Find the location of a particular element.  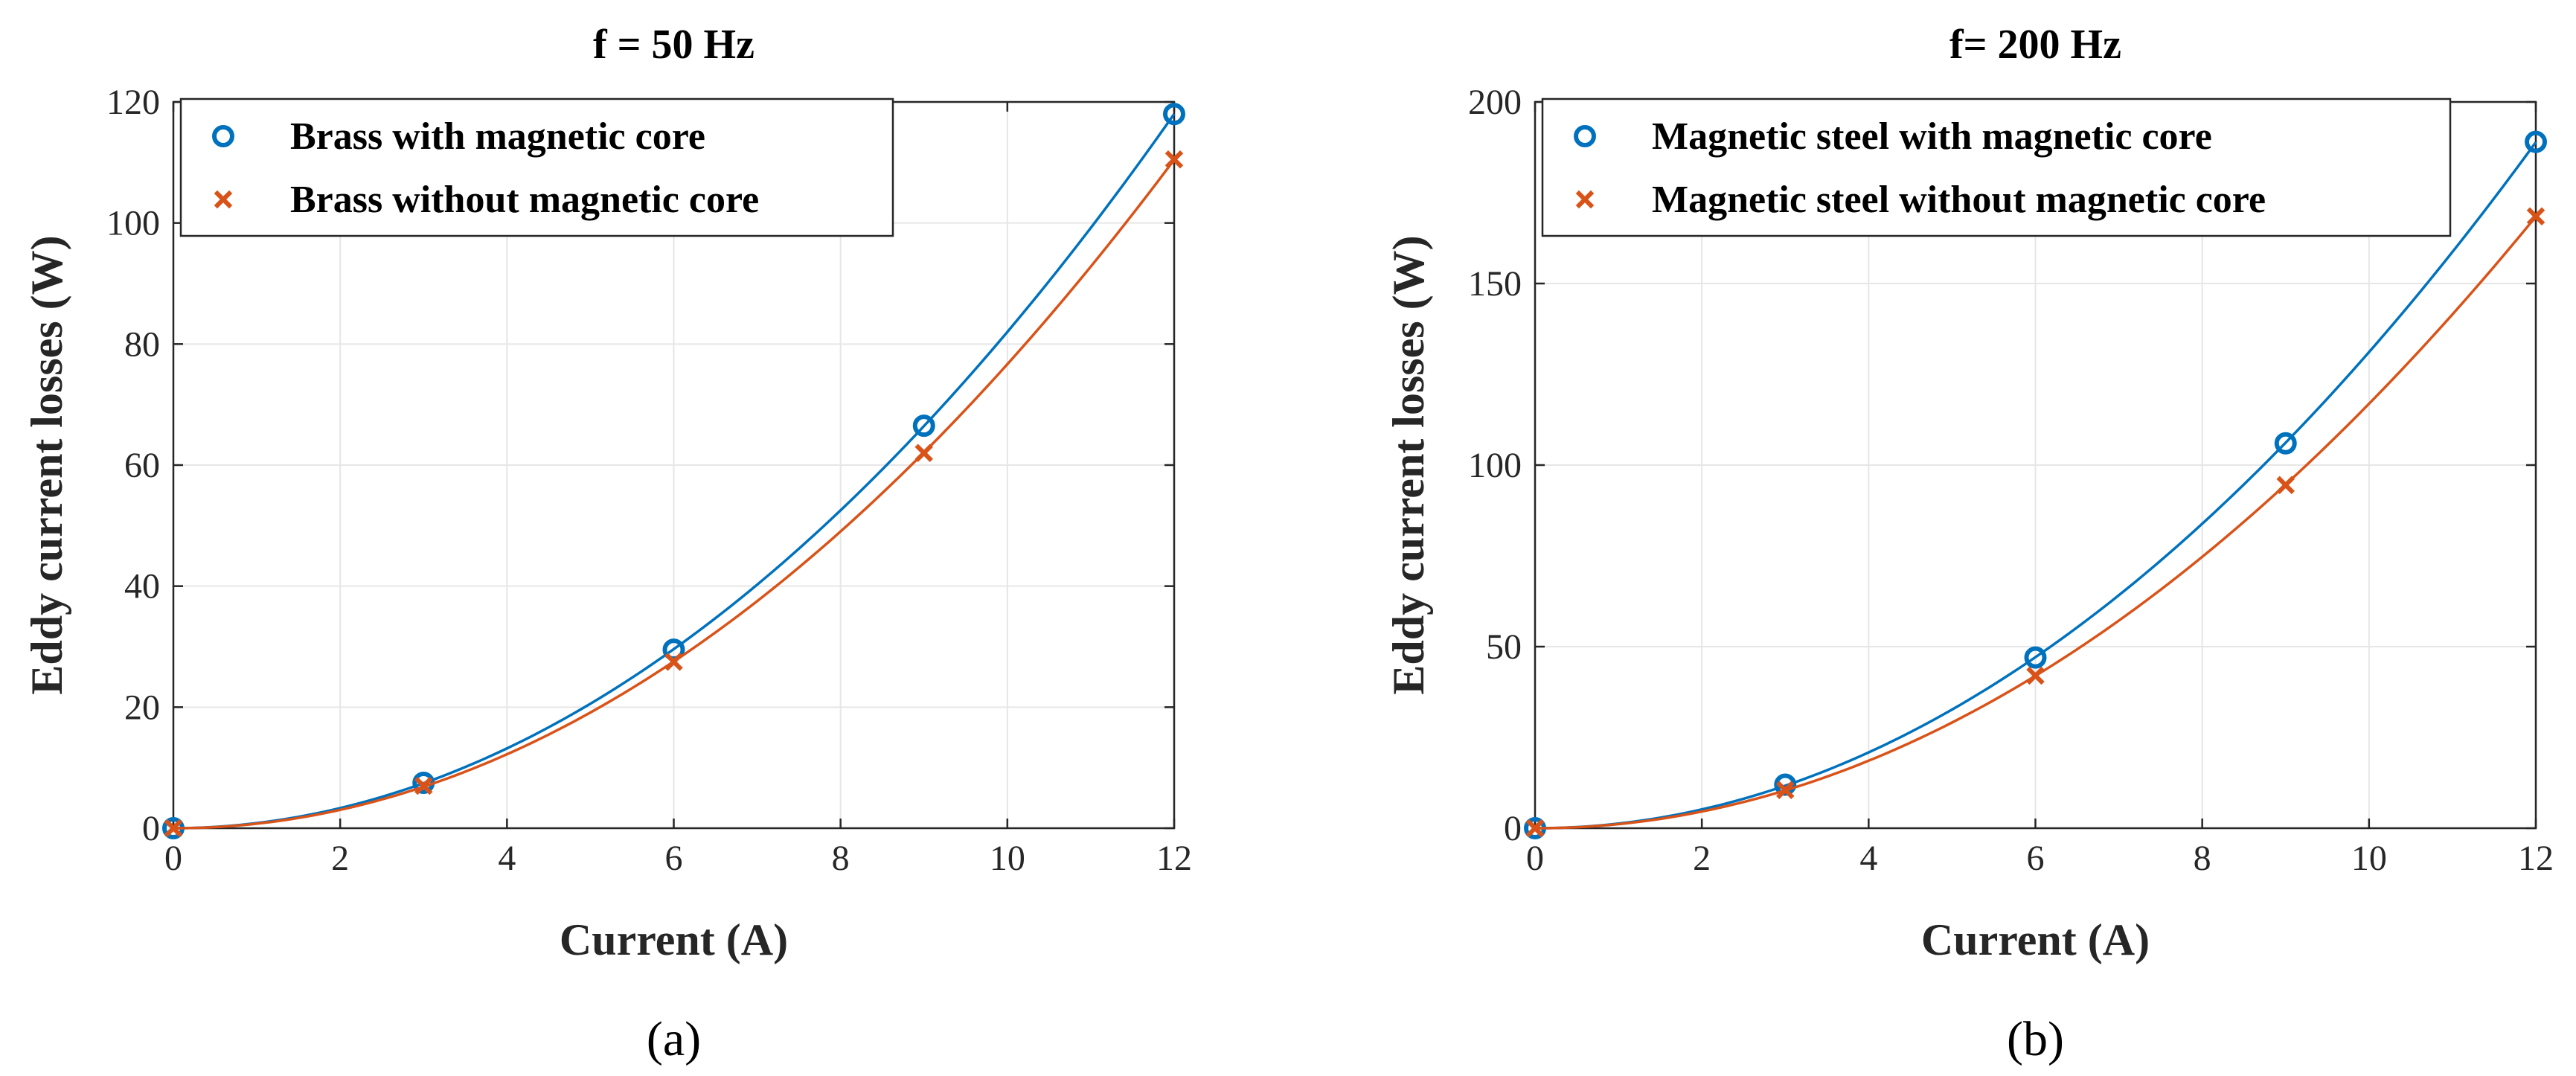

legend-label: Brass with magnetic core is located at coordinates (497, 136).